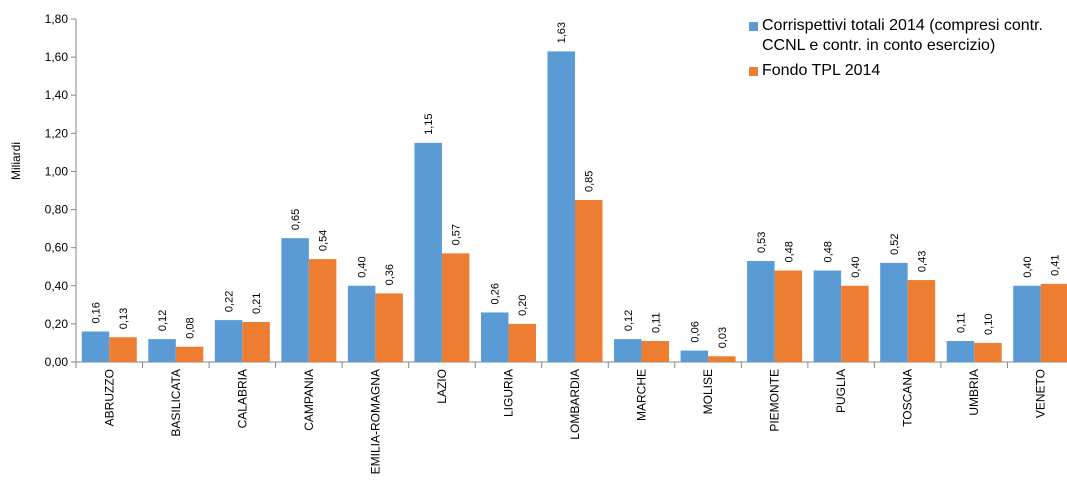 The image size is (1067, 494). What do you see at coordinates (974, 392) in the screenshot?
I see `category-label: UMBRIA` at bounding box center [974, 392].